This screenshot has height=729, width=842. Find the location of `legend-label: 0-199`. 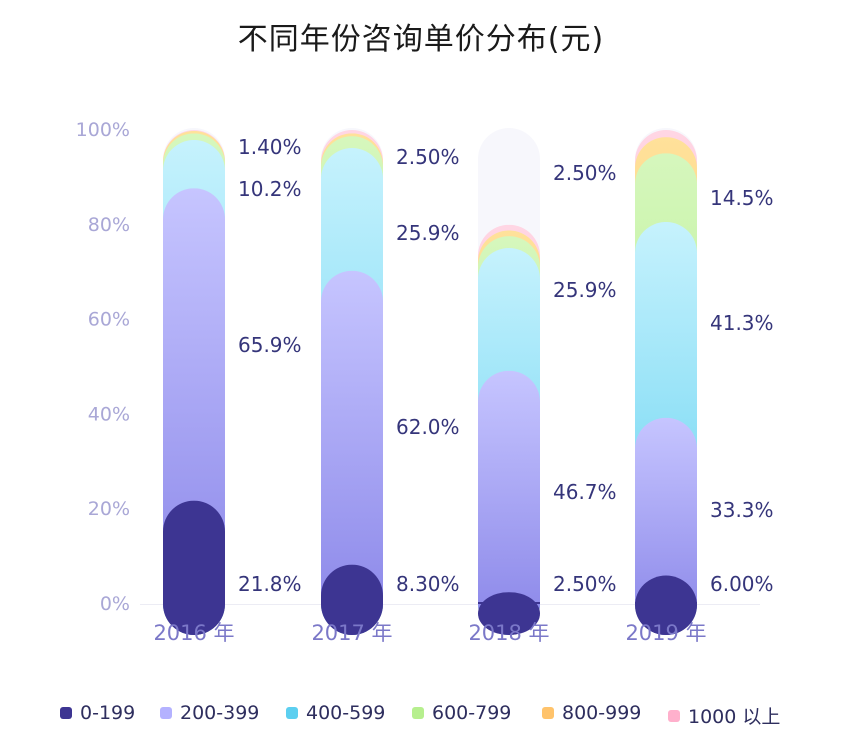

legend-label: 0-199 is located at coordinates (108, 713).